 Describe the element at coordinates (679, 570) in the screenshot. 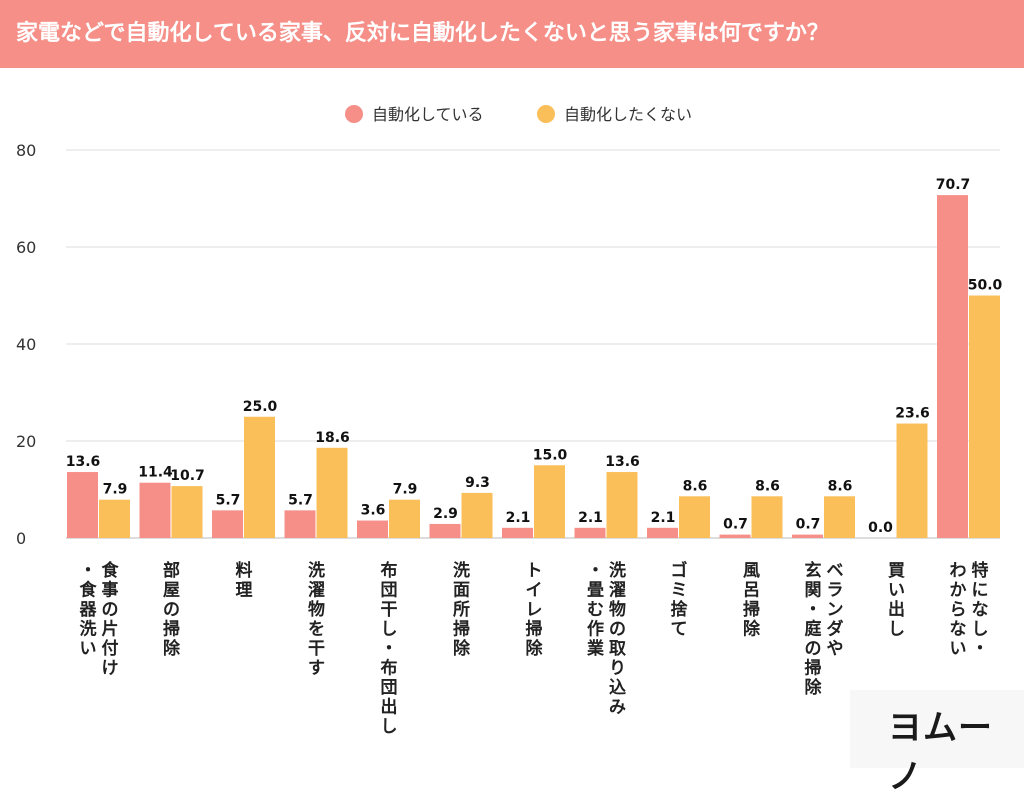

I see `category-label-char: ゴ` at that location.